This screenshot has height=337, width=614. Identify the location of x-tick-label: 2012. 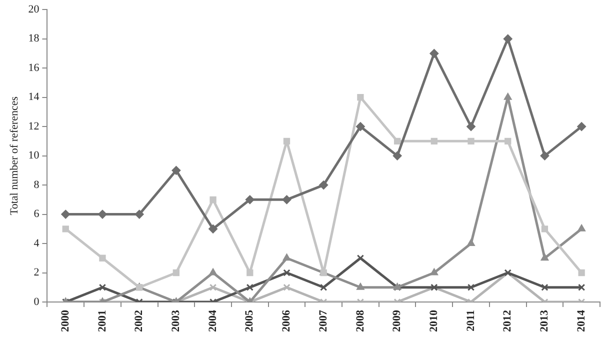
(508, 321).